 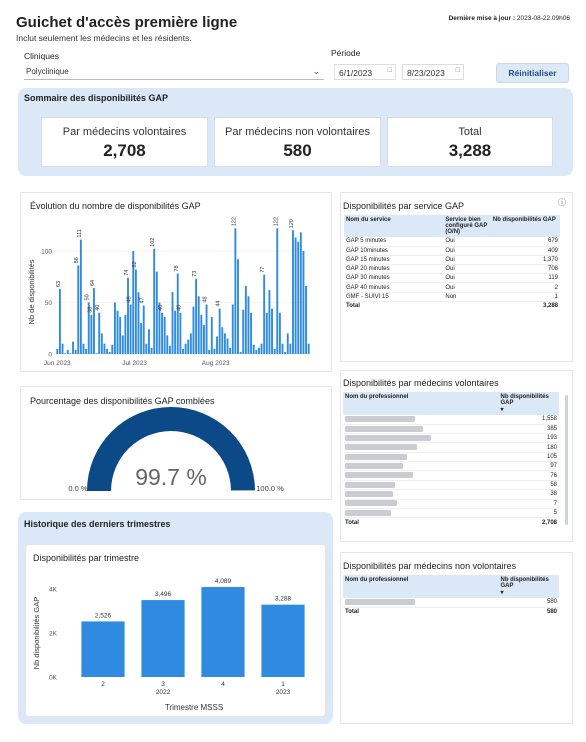 What do you see at coordinates (451, 475) in the screenshot?
I see `table-row: 76` at bounding box center [451, 475].